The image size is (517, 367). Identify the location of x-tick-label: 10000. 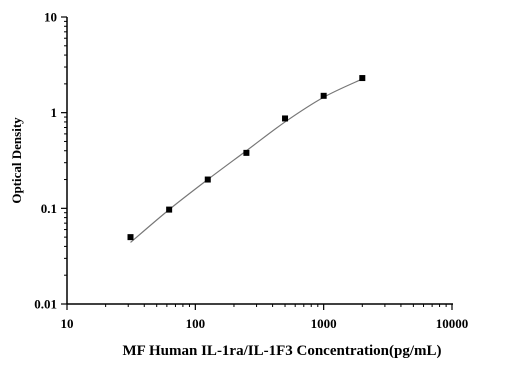
(452, 323).